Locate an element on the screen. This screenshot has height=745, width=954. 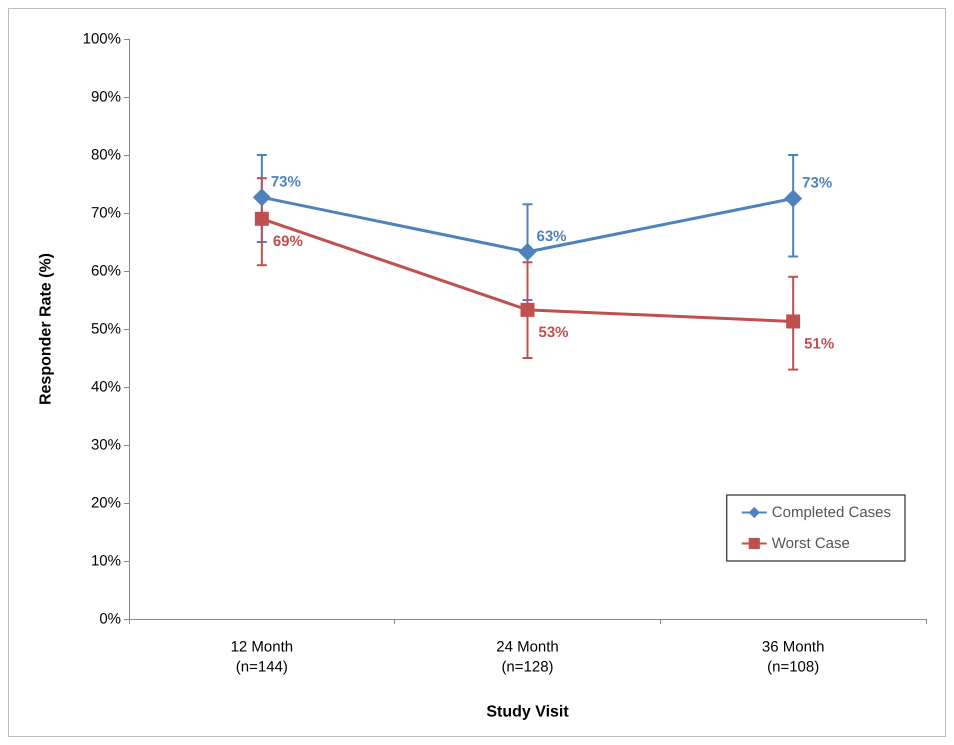
y-tick-label: 90% is located at coordinates (105, 97).